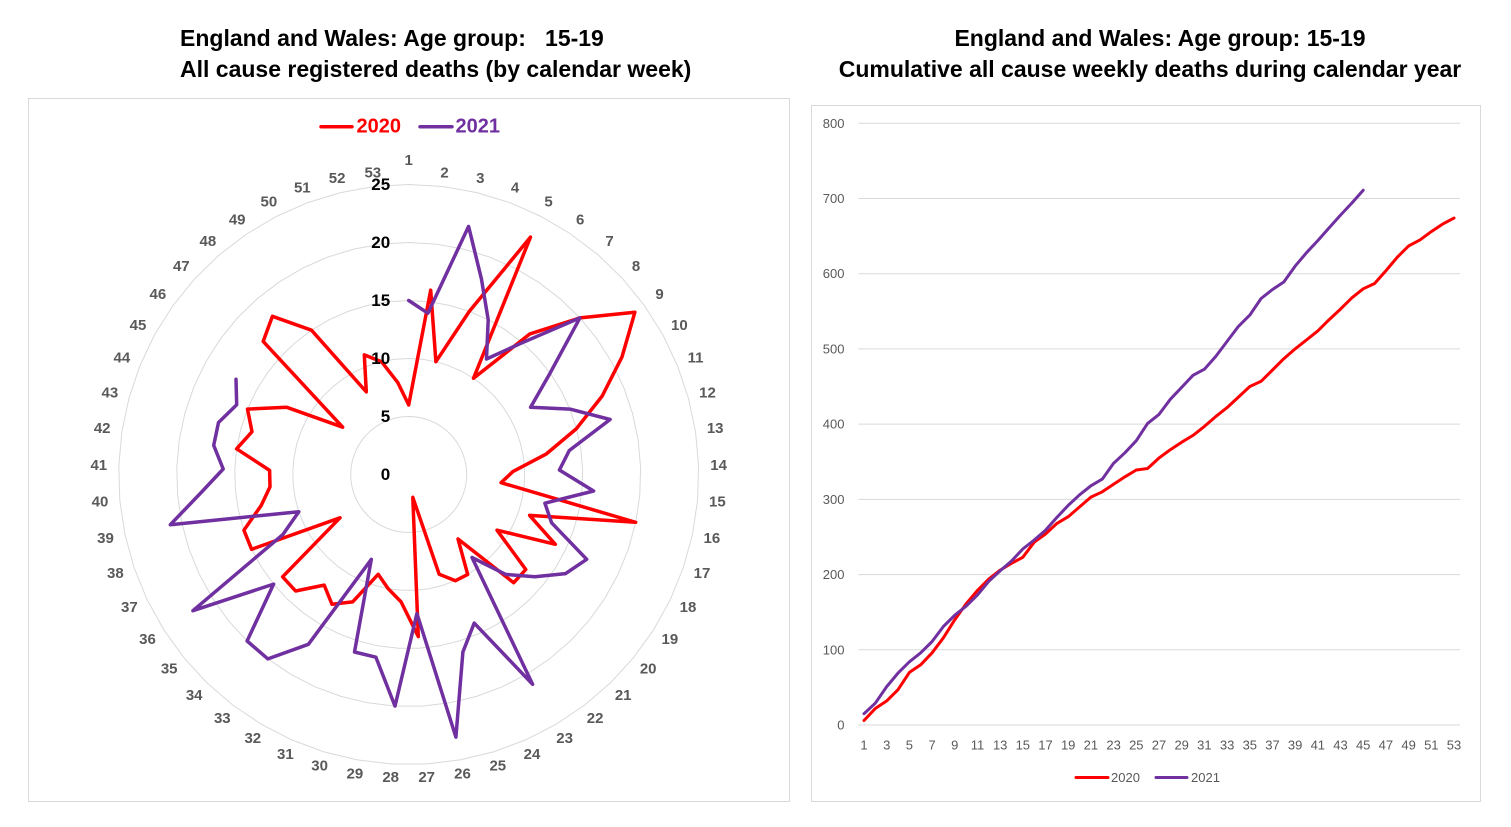 The height and width of the screenshot is (827, 1511). I want to click on week-label: 38, so click(115, 573).